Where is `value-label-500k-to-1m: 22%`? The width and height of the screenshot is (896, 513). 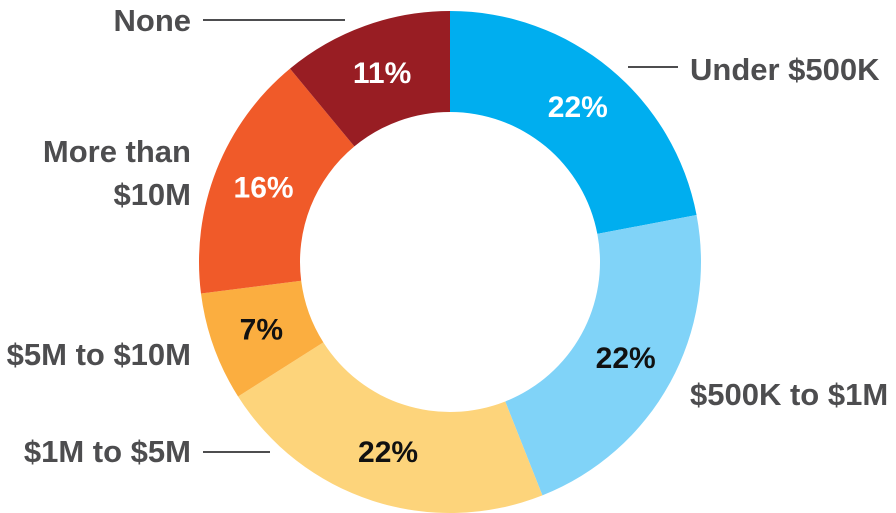 value-label-500k-to-1m: 22% is located at coordinates (626, 358).